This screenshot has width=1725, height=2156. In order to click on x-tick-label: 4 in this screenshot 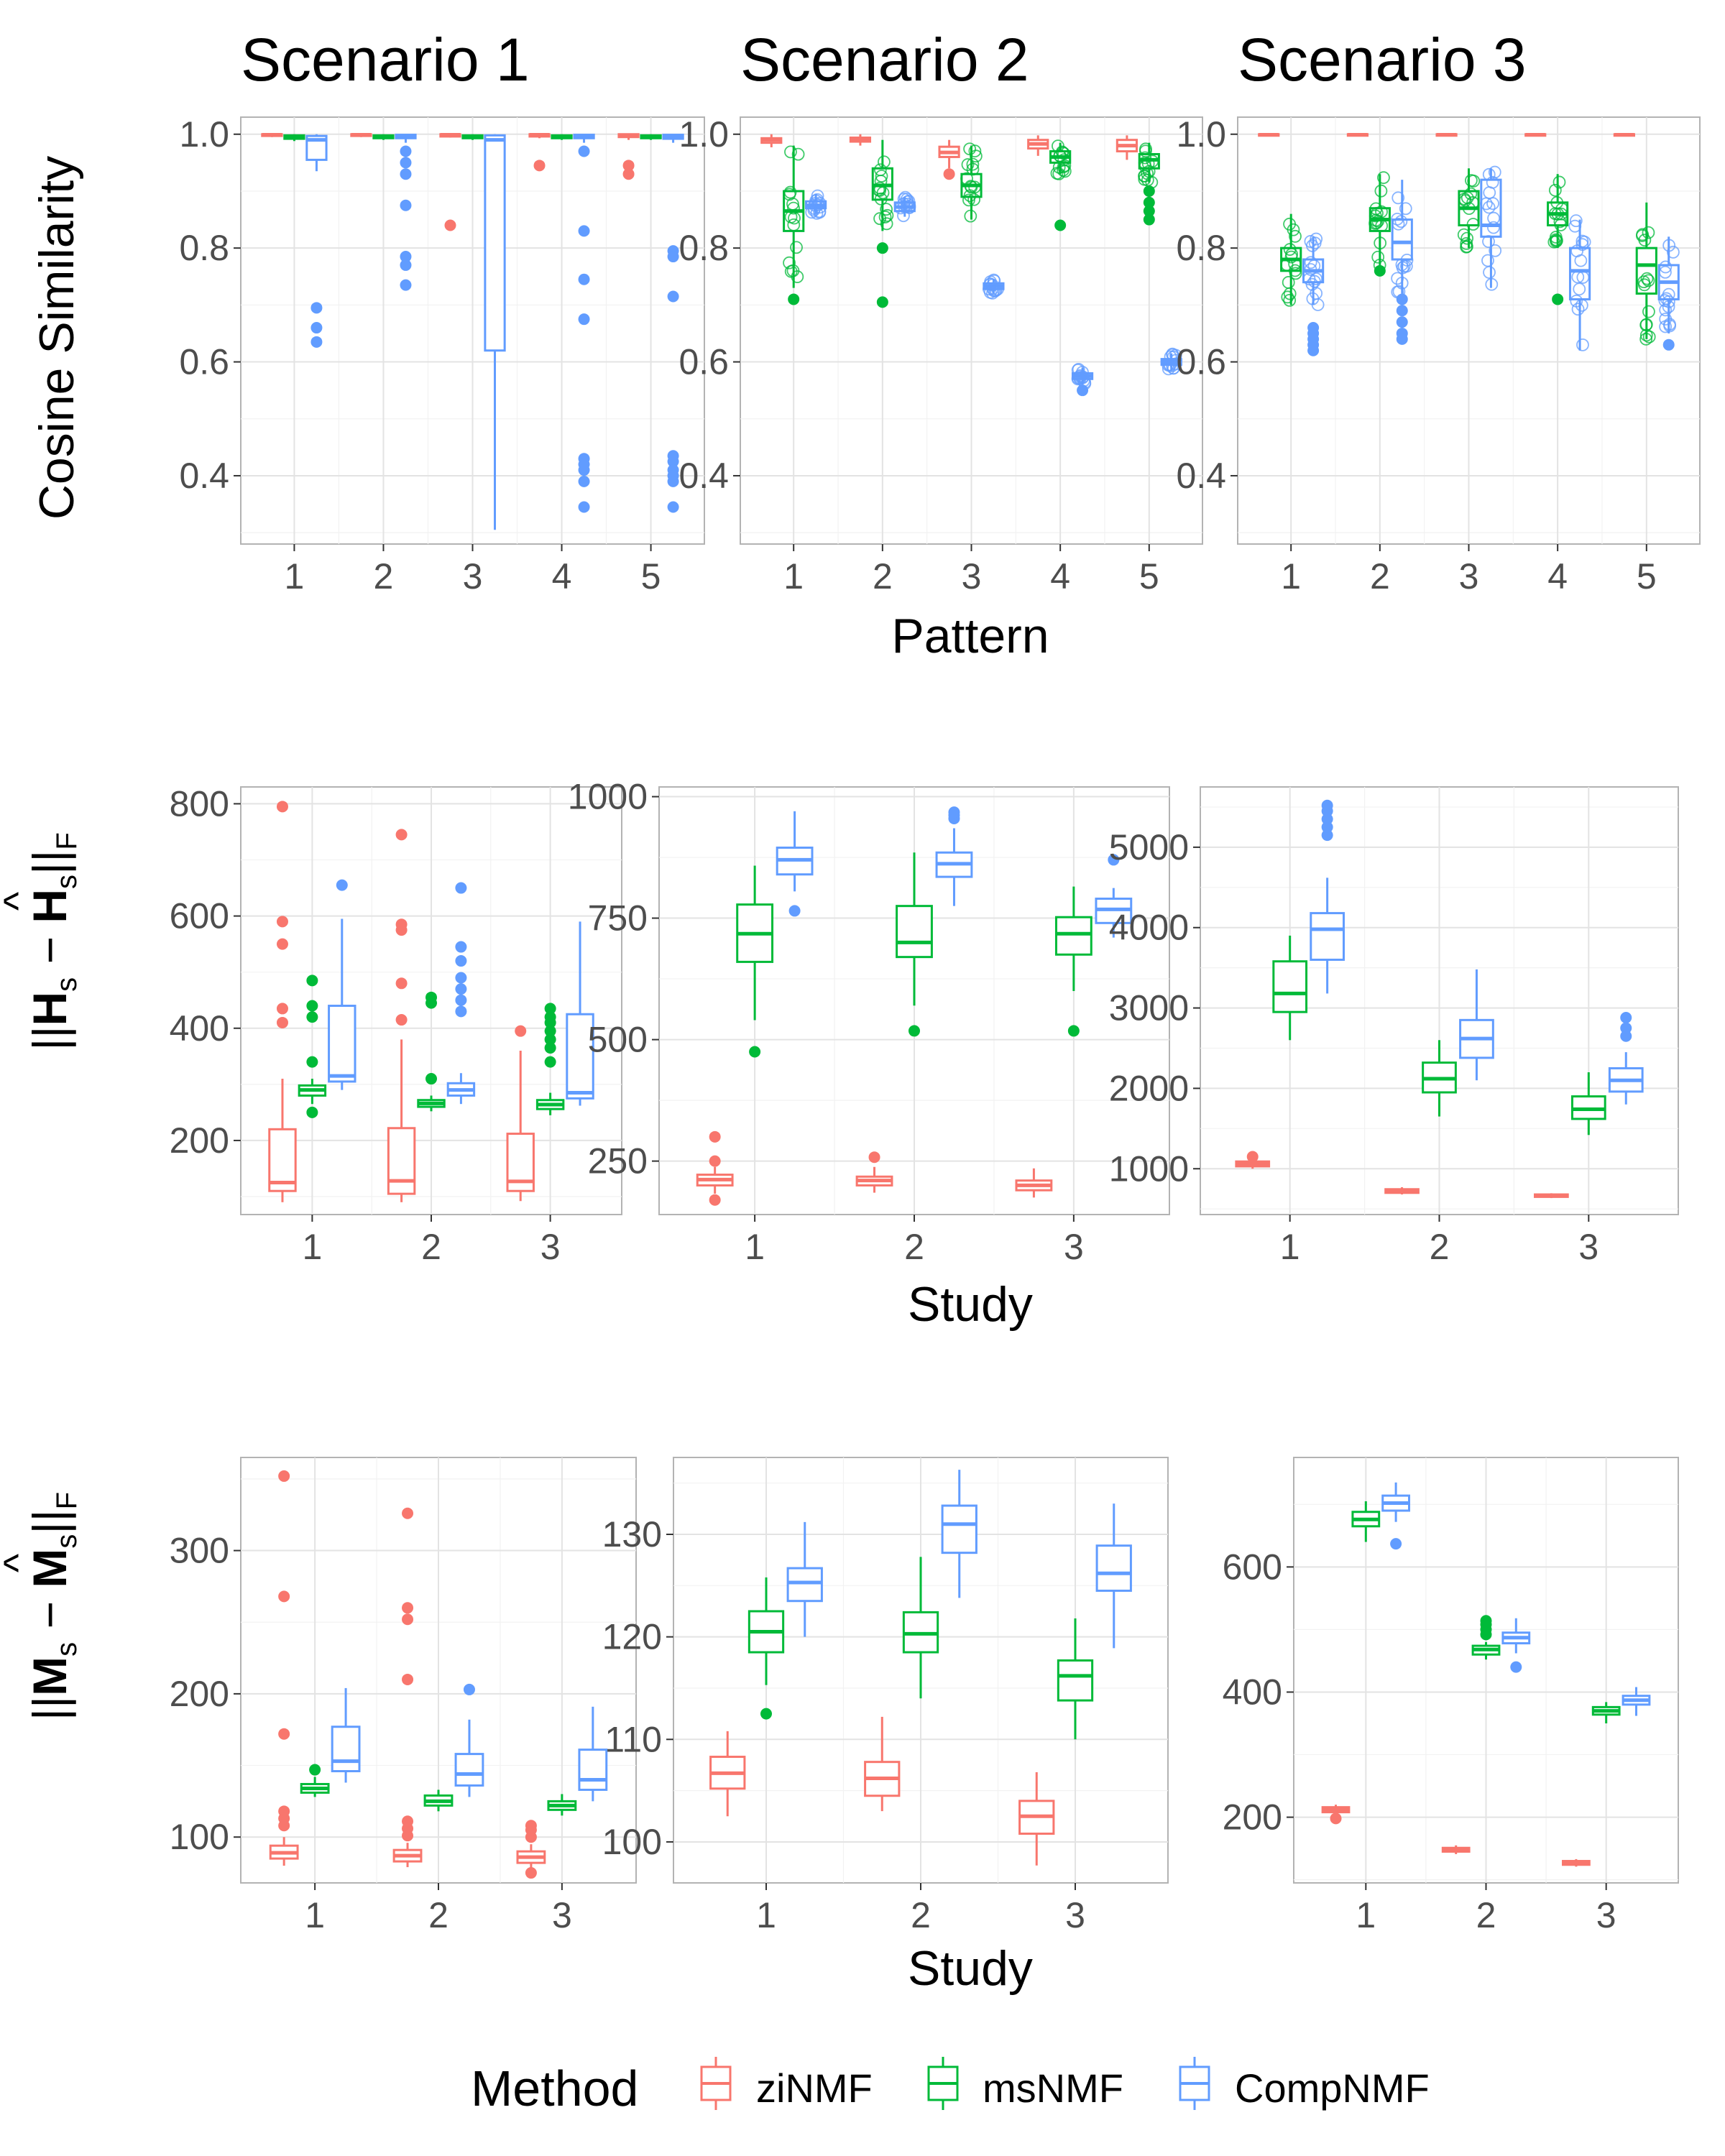, I will do `click(562, 576)`.